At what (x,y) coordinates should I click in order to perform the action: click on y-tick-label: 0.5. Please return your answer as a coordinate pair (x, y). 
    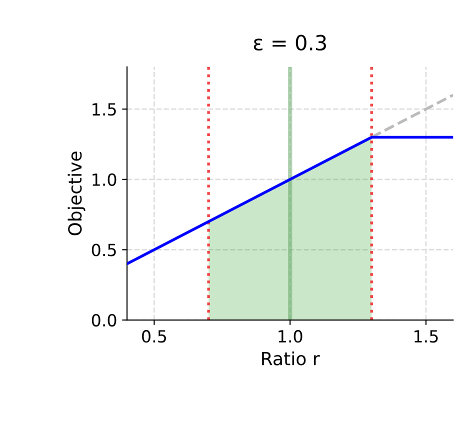
    Looking at the image, I should click on (104, 250).